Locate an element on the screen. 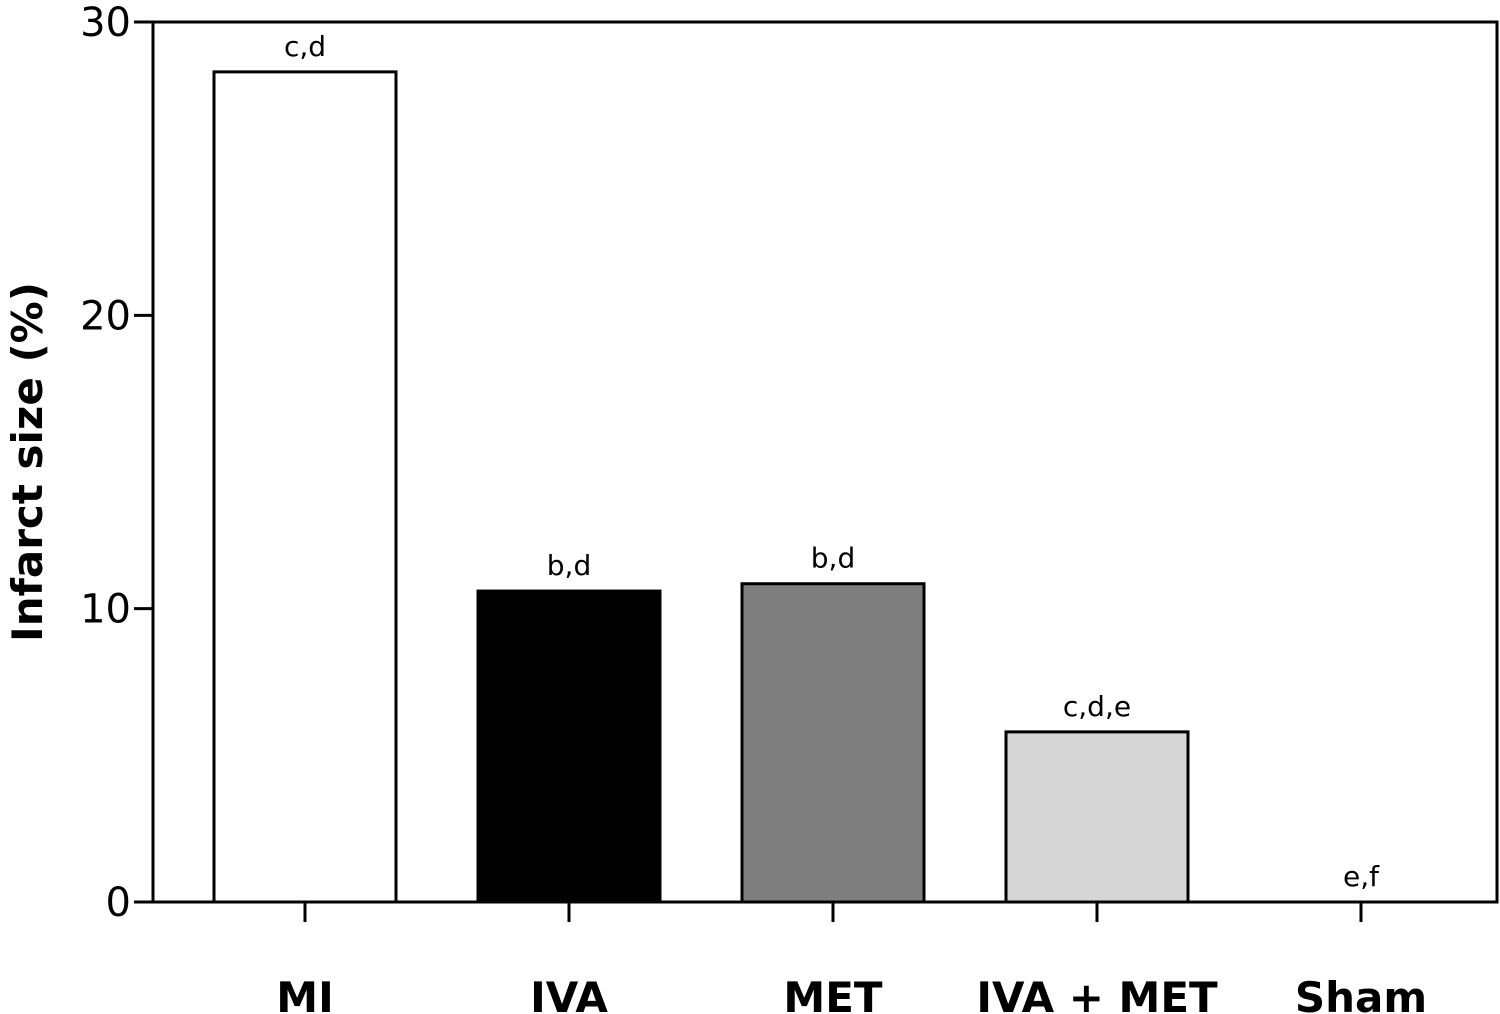 Image resolution: width=1500 pixels, height=1014 pixels. y-tick-label: 0 is located at coordinates (118, 903).